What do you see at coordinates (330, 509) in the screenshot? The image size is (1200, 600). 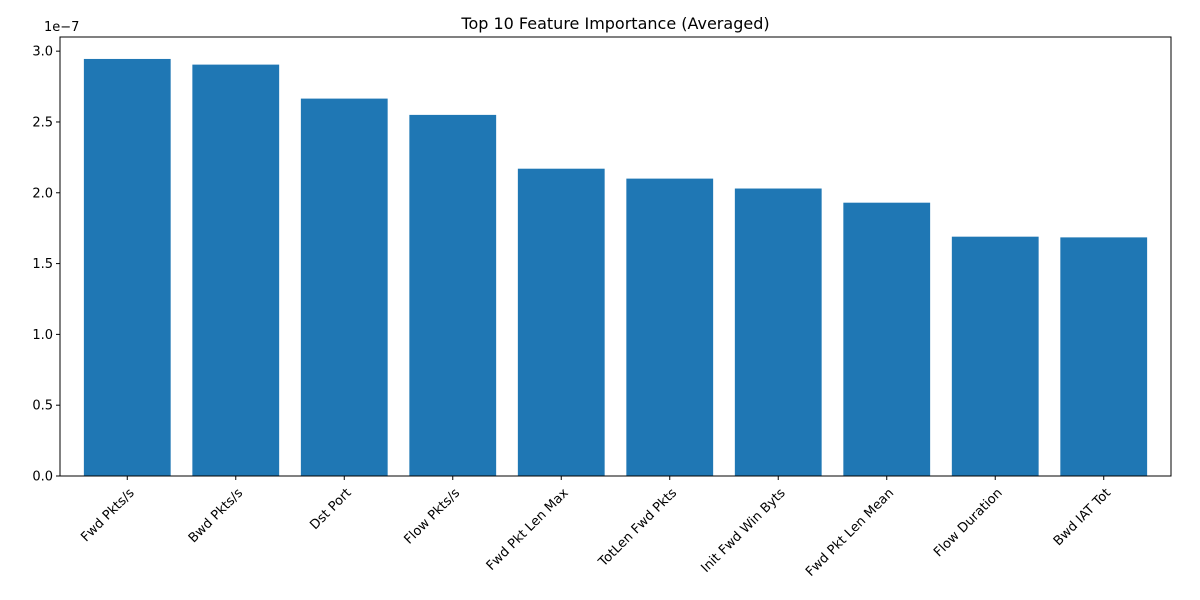 I see `x-tick-label: Dst Port` at bounding box center [330, 509].